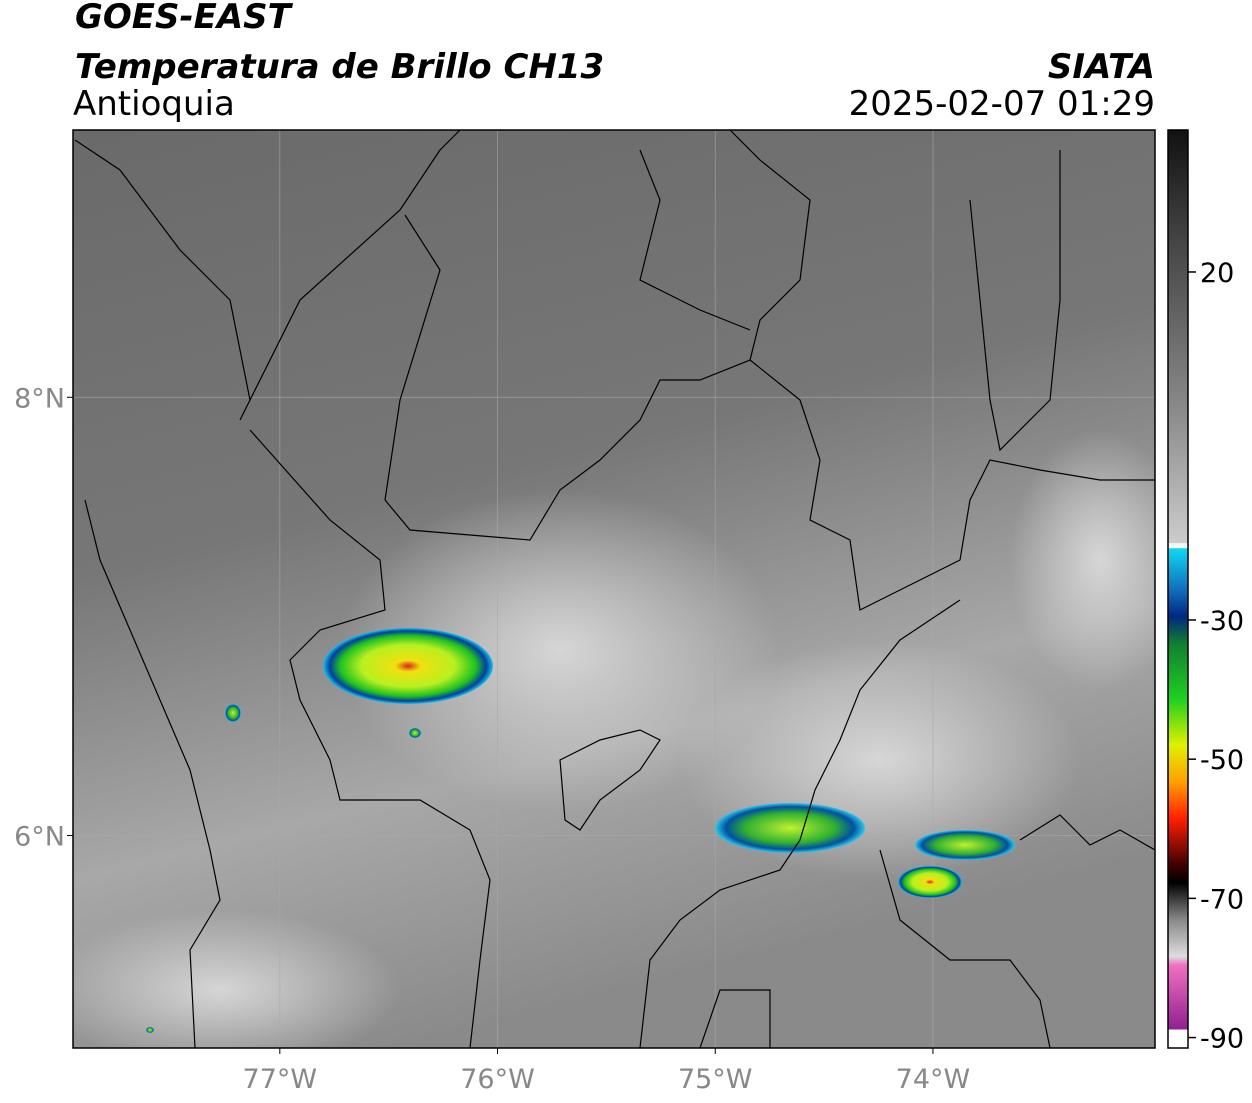 The width and height of the screenshot is (1252, 1103). Describe the element at coordinates (1222, 899) in the screenshot. I see `colorbar-tick-label: -70` at that location.